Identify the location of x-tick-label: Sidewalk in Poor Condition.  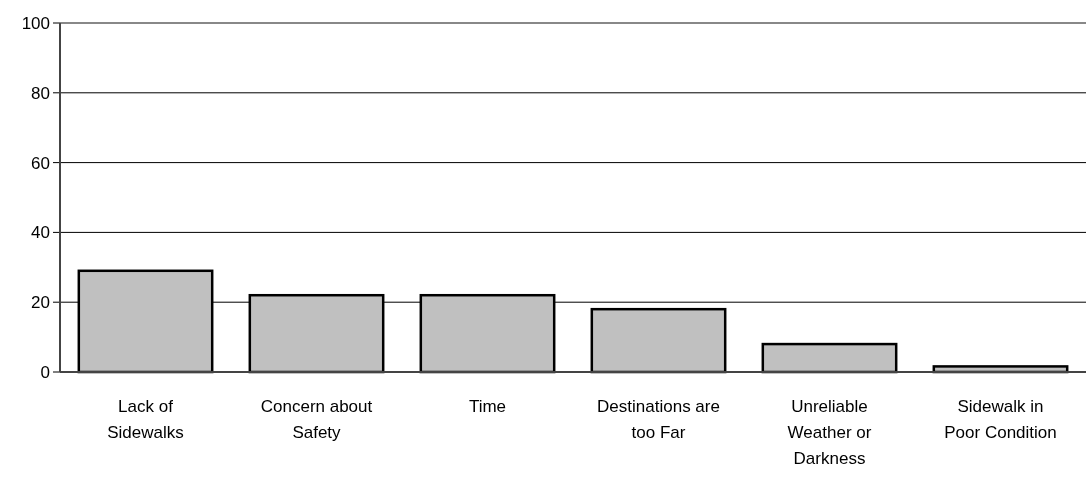
(1000, 419).